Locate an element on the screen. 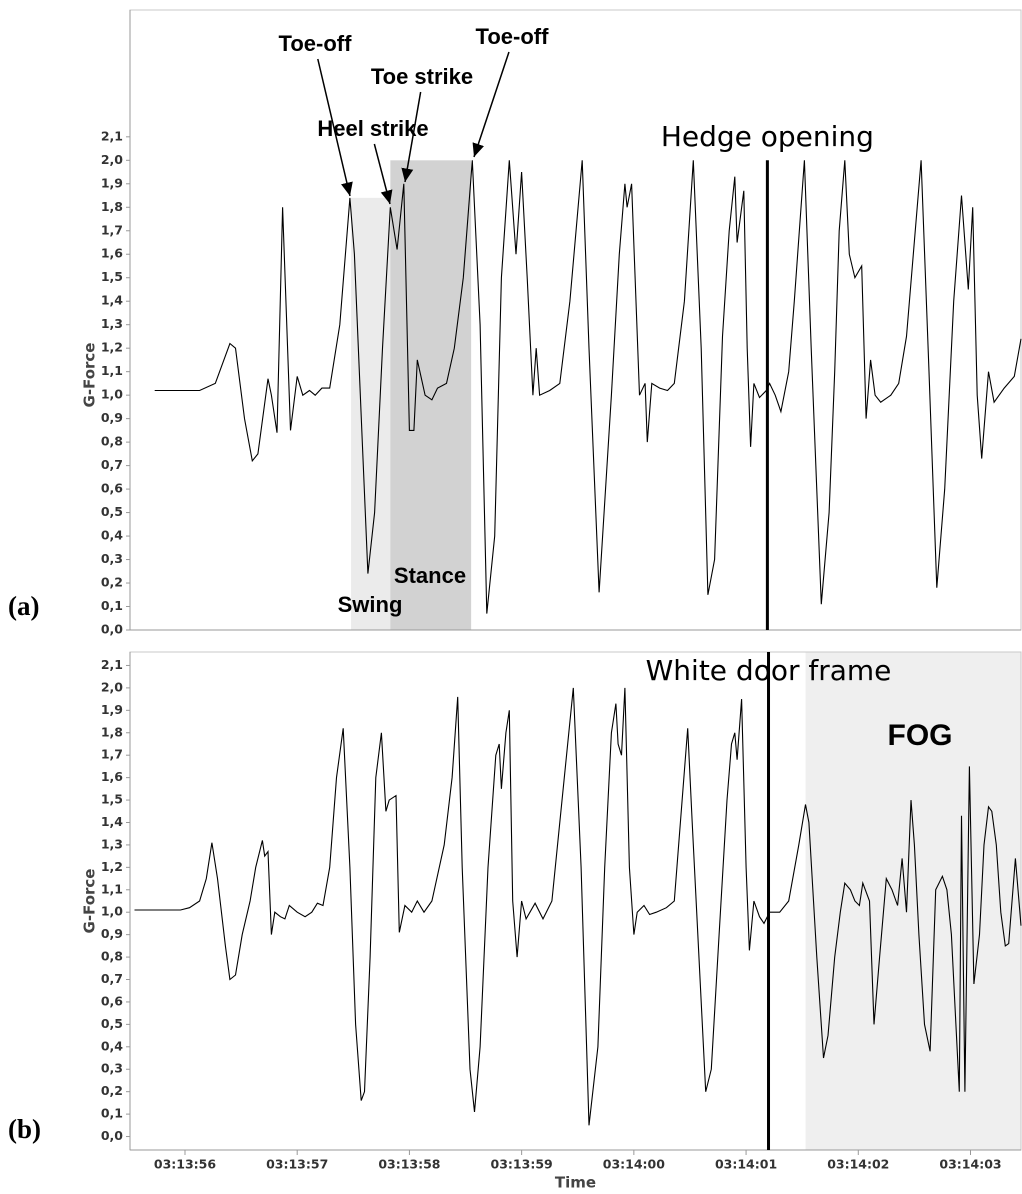  panel-label: (b) is located at coordinates (24, 1129).